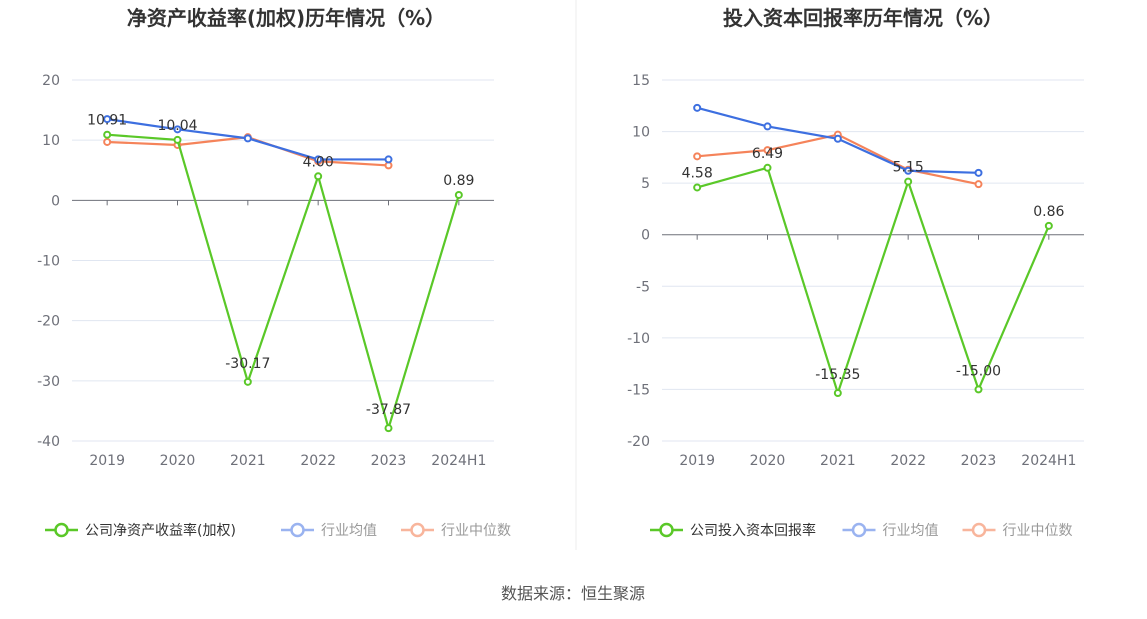  Describe the element at coordinates (753, 530) in the screenshot. I see `legend-label-company: 公司投入资本回报率` at that location.